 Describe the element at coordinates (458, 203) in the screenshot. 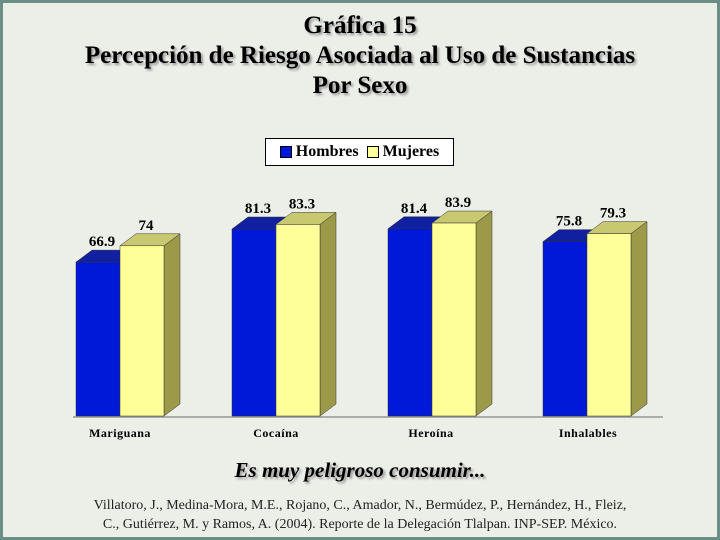

I see `data-label-mujeres-2: 83.9` at that location.